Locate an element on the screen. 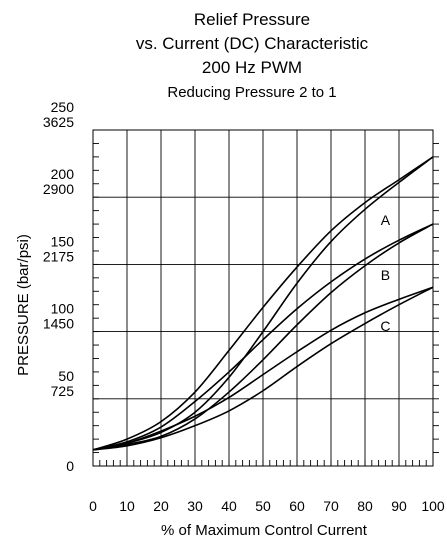 The height and width of the screenshot is (543, 447). x-tick-label: 50 is located at coordinates (263, 506).